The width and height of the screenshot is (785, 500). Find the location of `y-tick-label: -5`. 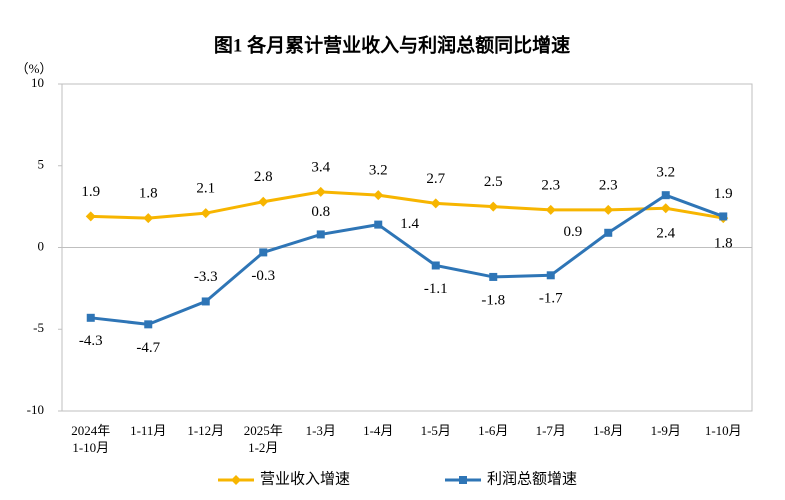

y-tick-label: -5 is located at coordinates (38, 327).